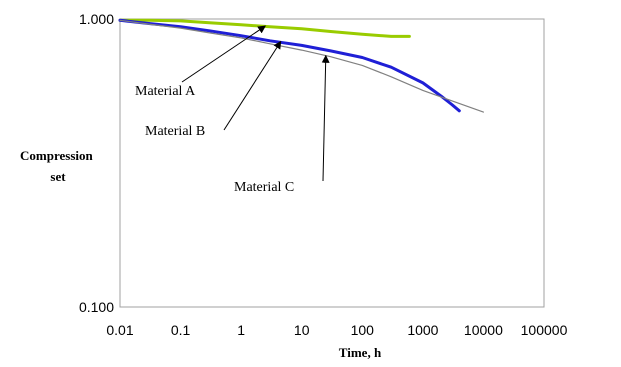  I want to click on x-tick-label: 10, so click(302, 330).